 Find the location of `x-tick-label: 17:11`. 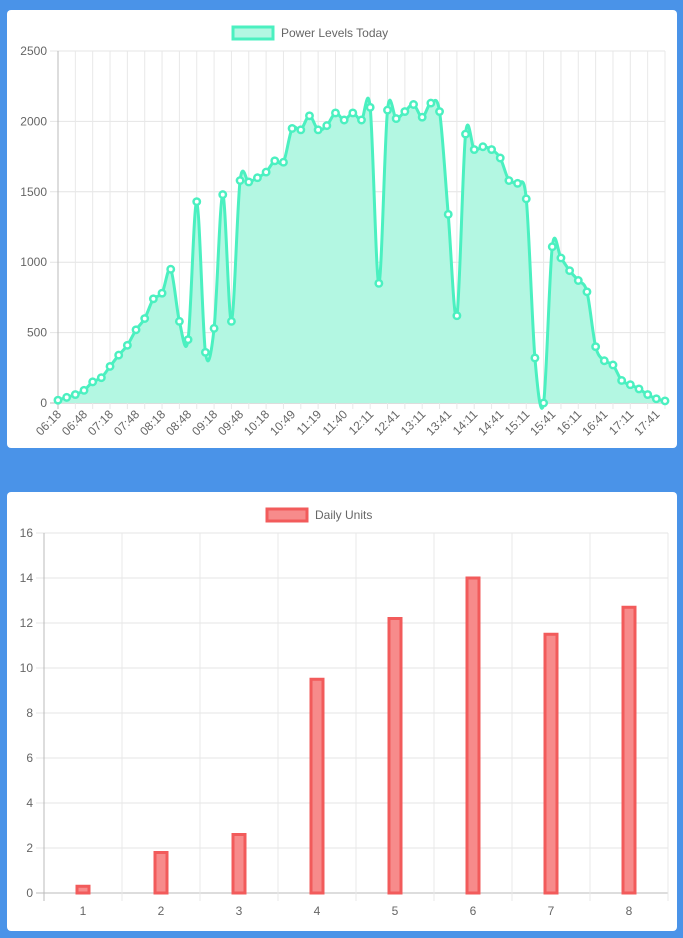

x-tick-label: 17:11 is located at coordinates (621, 422).